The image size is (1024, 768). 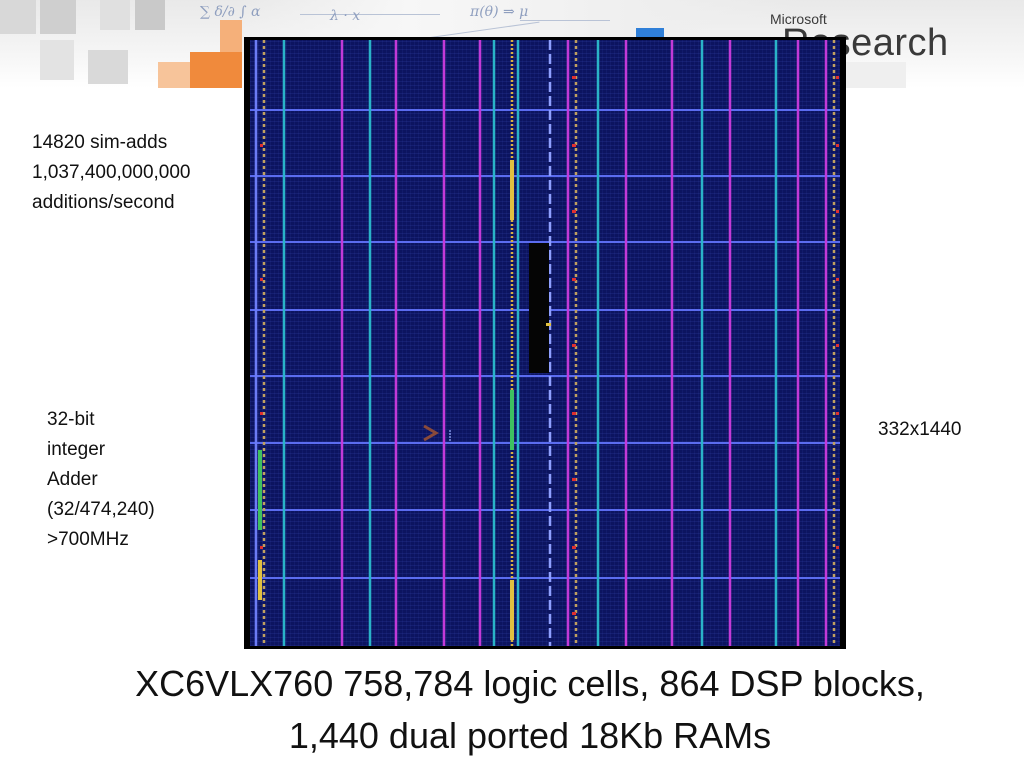 What do you see at coordinates (76, 449) in the screenshot?
I see `adder-line: integer` at bounding box center [76, 449].